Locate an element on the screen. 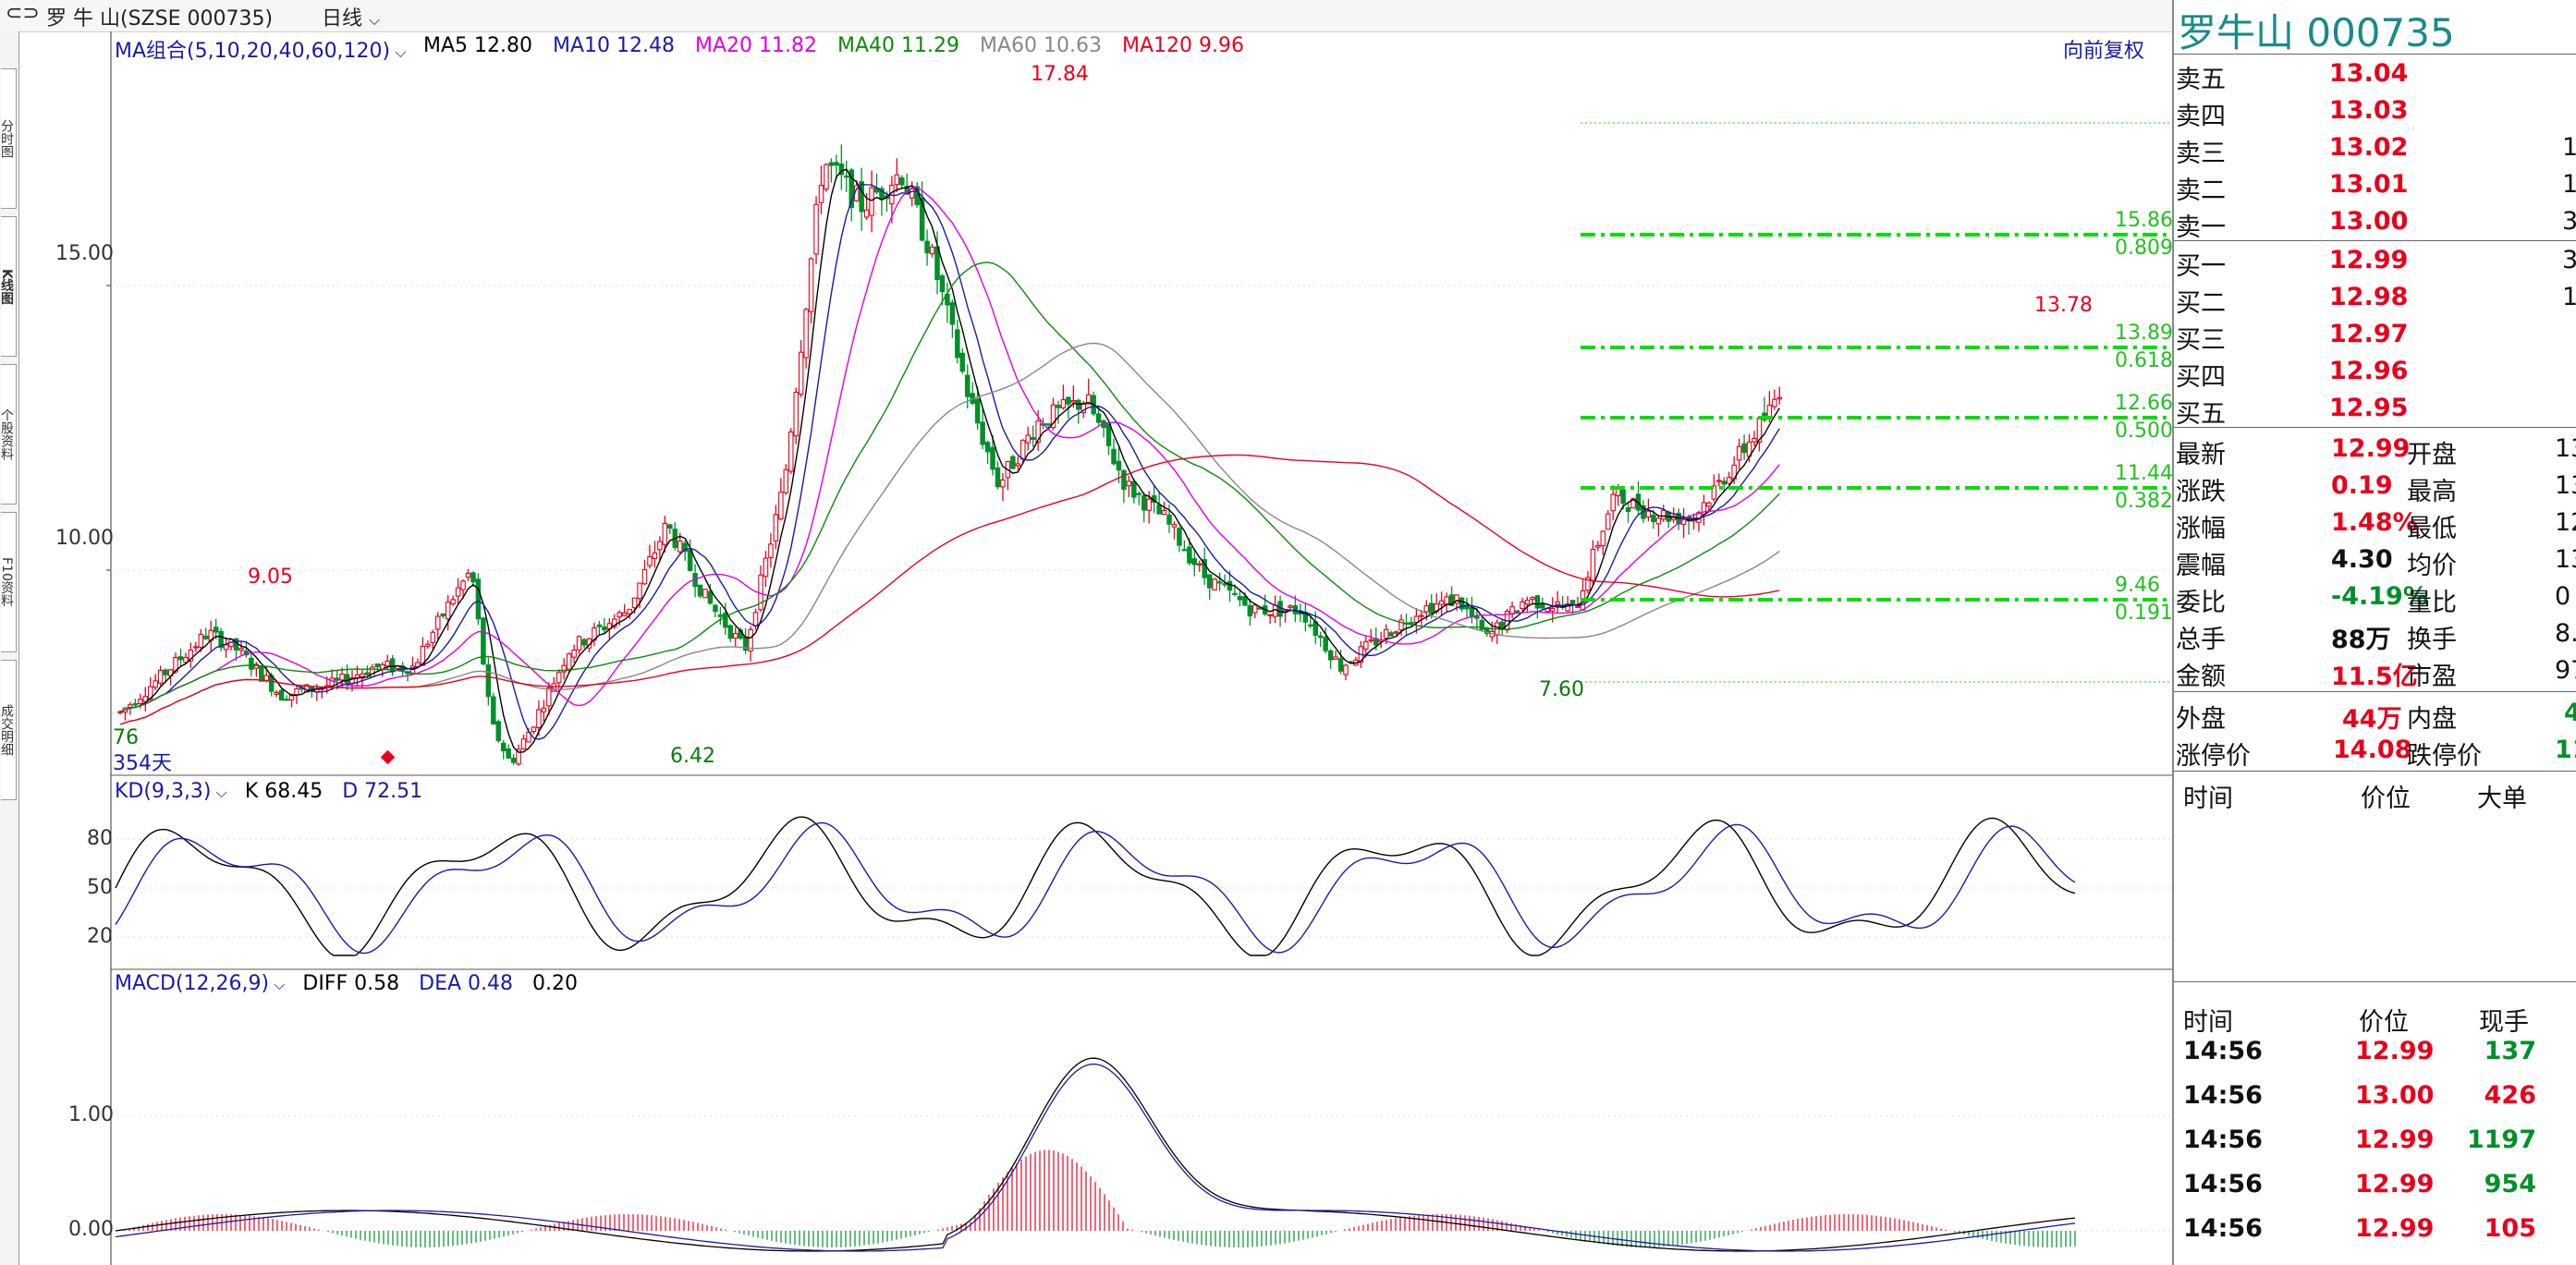 The width and height of the screenshot is (2576, 1265). tick-price: 12.99 is located at coordinates (2395, 1051).